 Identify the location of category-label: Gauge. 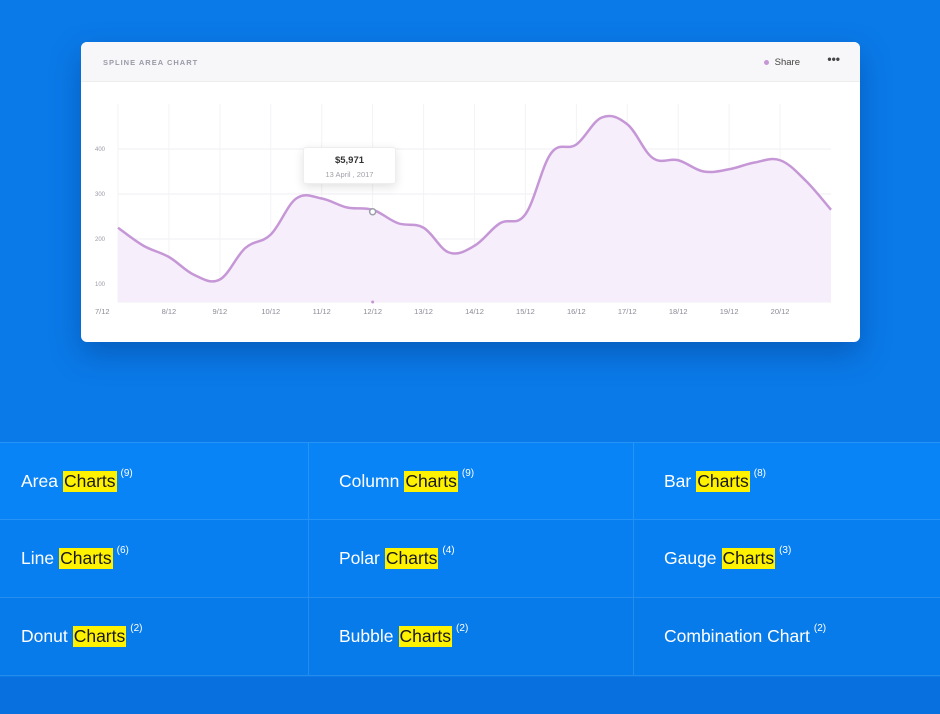
(690, 558).